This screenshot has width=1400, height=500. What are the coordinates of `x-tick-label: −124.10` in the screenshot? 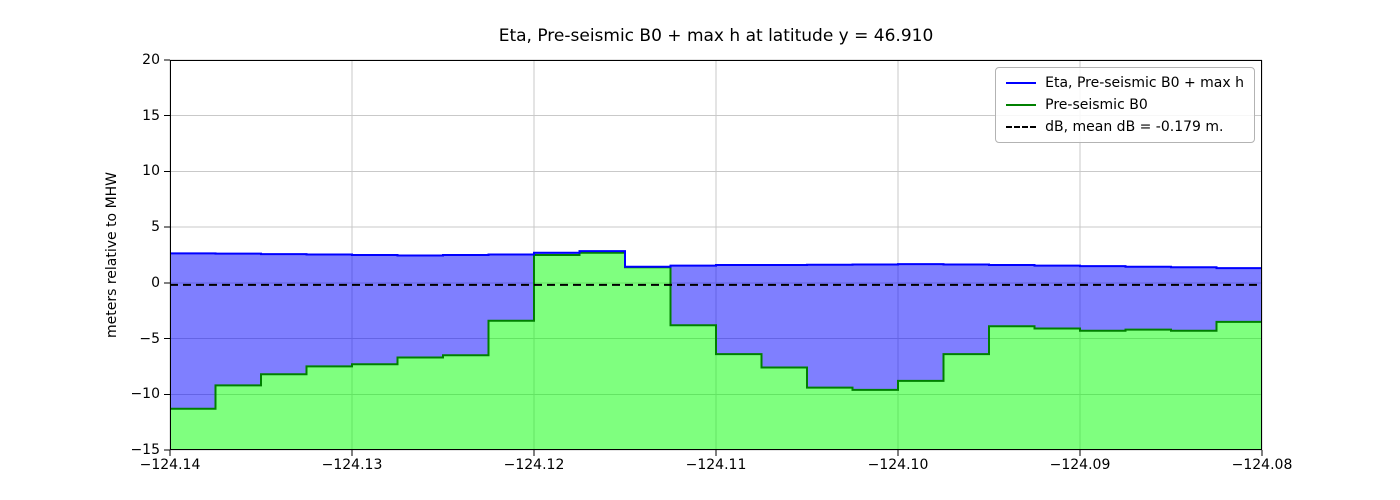 It's located at (898, 465).